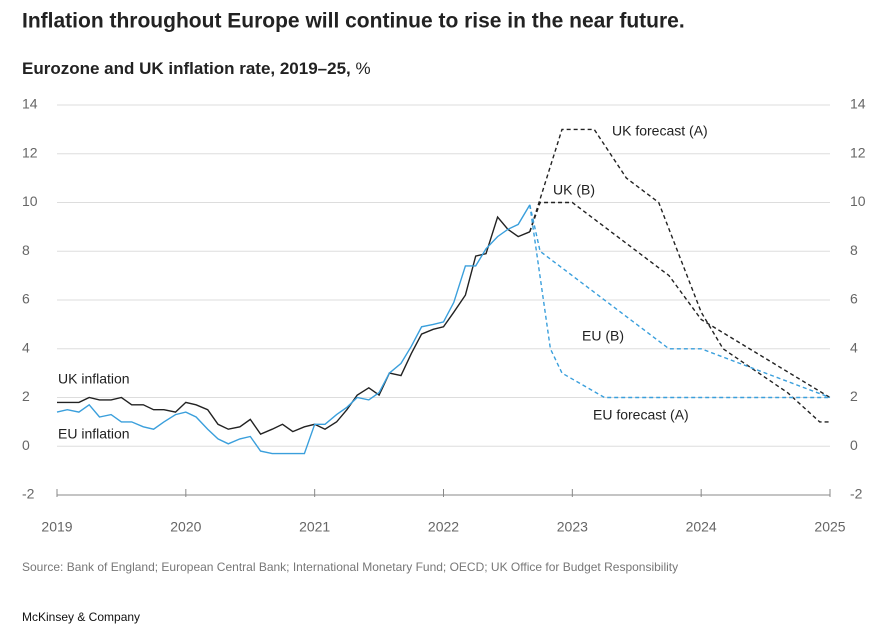 The image size is (895, 643). What do you see at coordinates (28, 494) in the screenshot?
I see `y-tick-label: -2` at bounding box center [28, 494].